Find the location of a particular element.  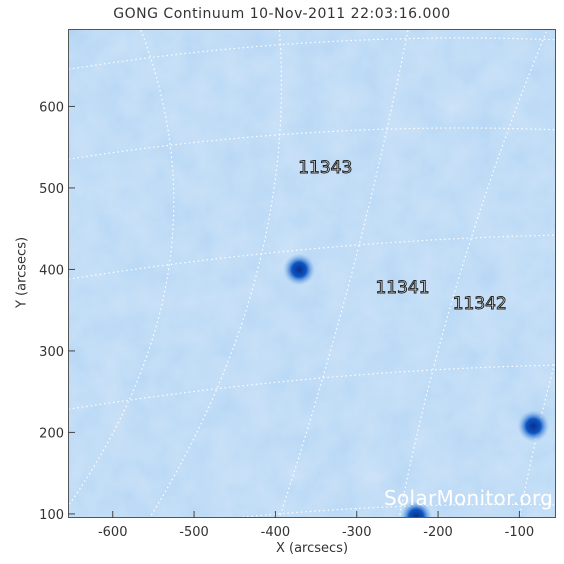

grid-line is located at coordinates (536, 438).